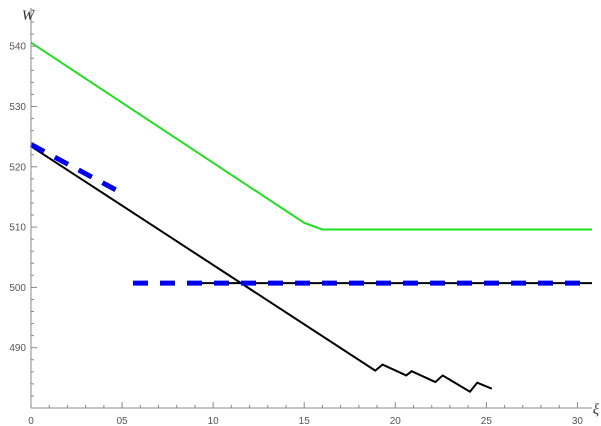 The image size is (601, 426). I want to click on y-tick-label: 490, so click(17, 348).